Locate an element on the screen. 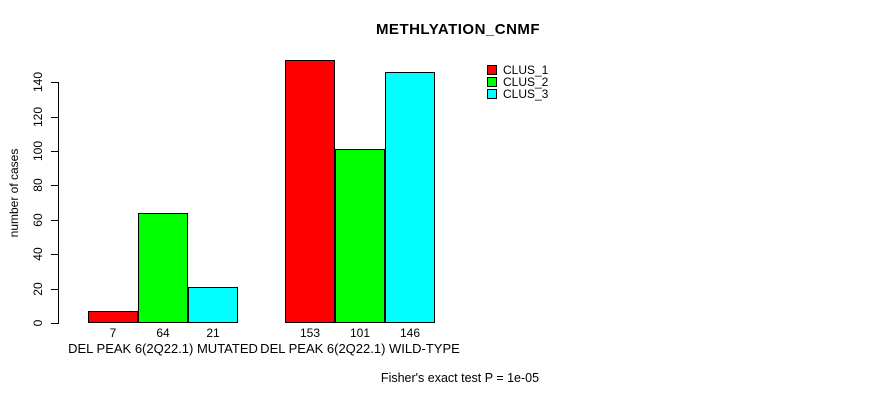 The width and height of the screenshot is (890, 400). y-tick-label: 0 is located at coordinates (38, 323).